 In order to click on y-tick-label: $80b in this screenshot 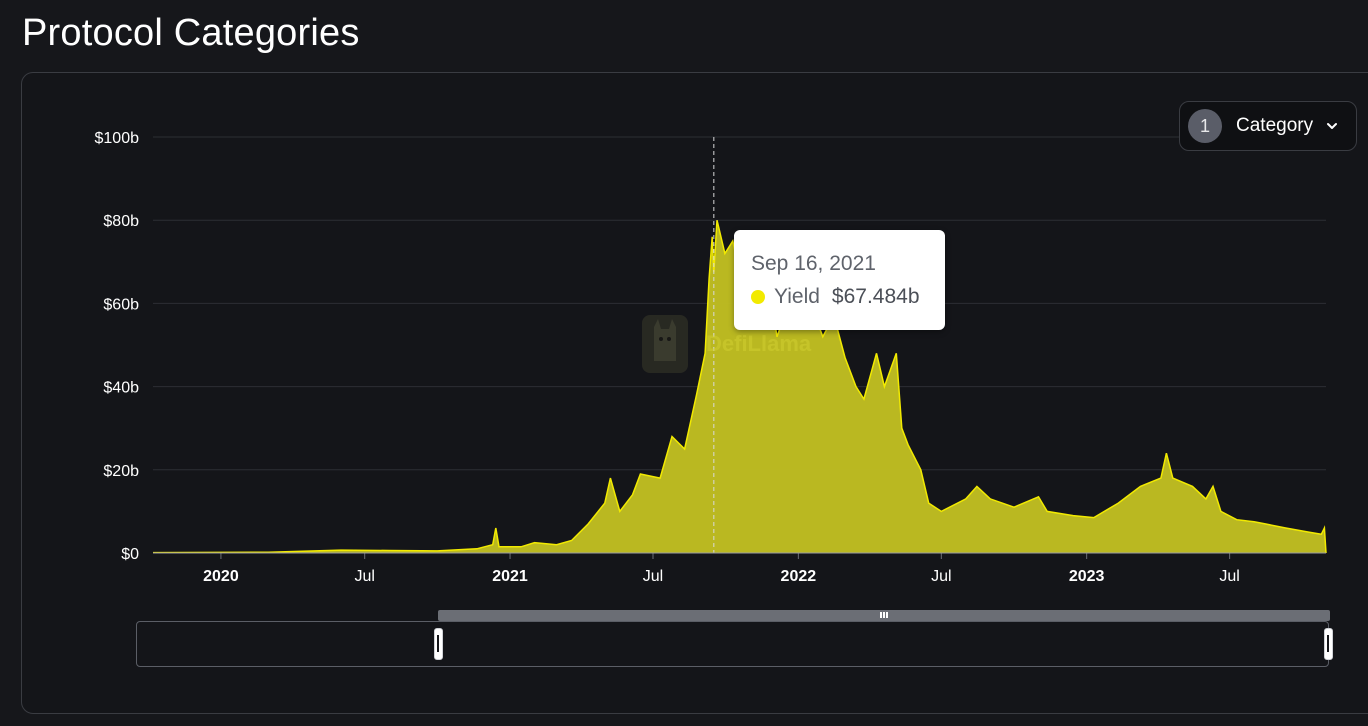, I will do `click(121, 221)`.